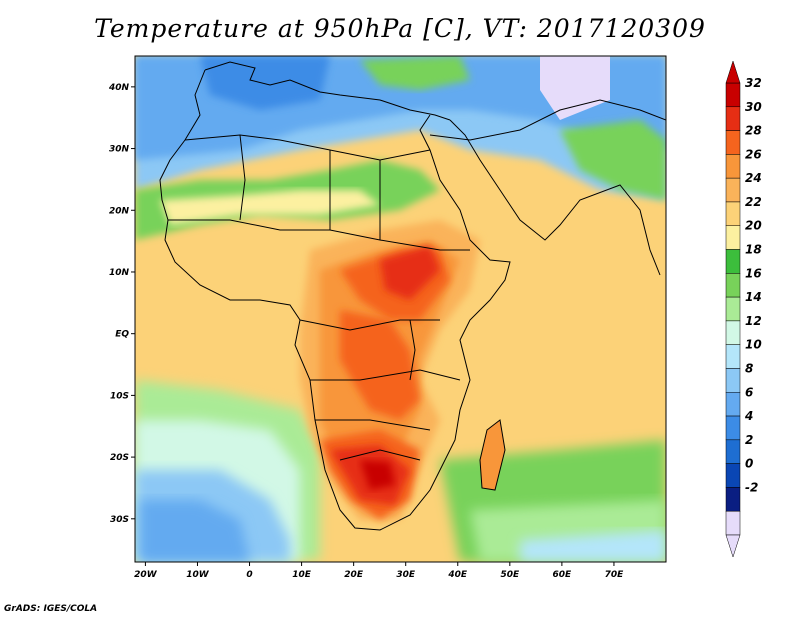  What do you see at coordinates (119, 150) in the screenshot?
I see `lat-tick-label: 30N` at bounding box center [119, 150].